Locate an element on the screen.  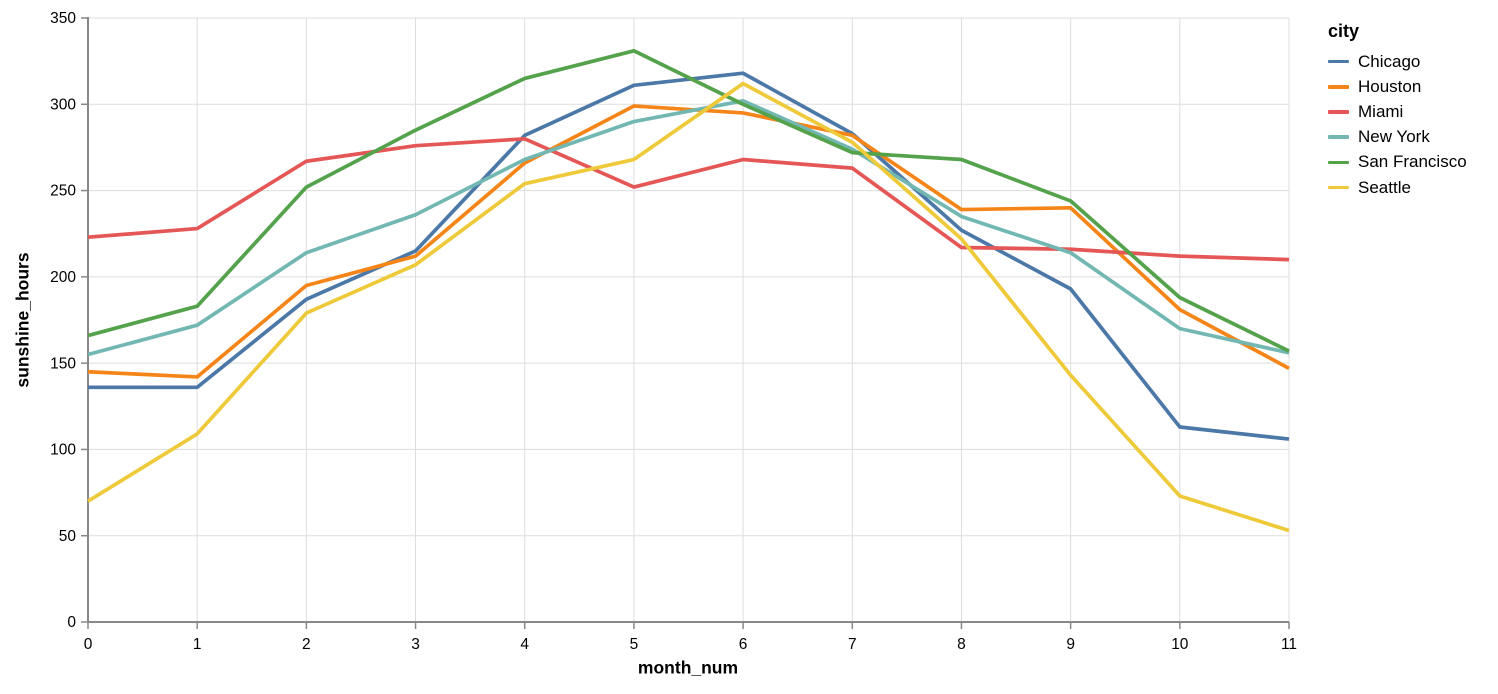
x-tick-label: 8 is located at coordinates (961, 644).